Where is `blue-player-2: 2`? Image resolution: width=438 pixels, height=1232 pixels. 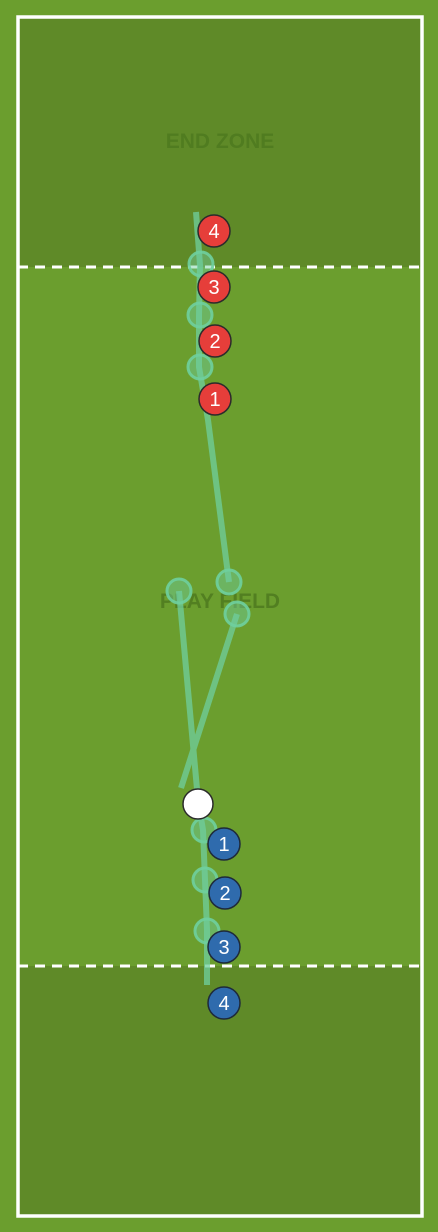 blue-player-2: 2 is located at coordinates (225, 893).